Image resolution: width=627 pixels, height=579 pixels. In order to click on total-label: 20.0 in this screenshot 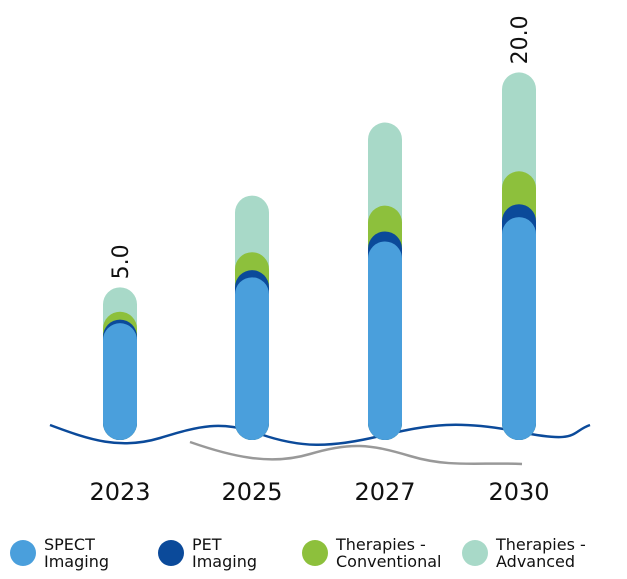, I will do `click(520, 39)`.